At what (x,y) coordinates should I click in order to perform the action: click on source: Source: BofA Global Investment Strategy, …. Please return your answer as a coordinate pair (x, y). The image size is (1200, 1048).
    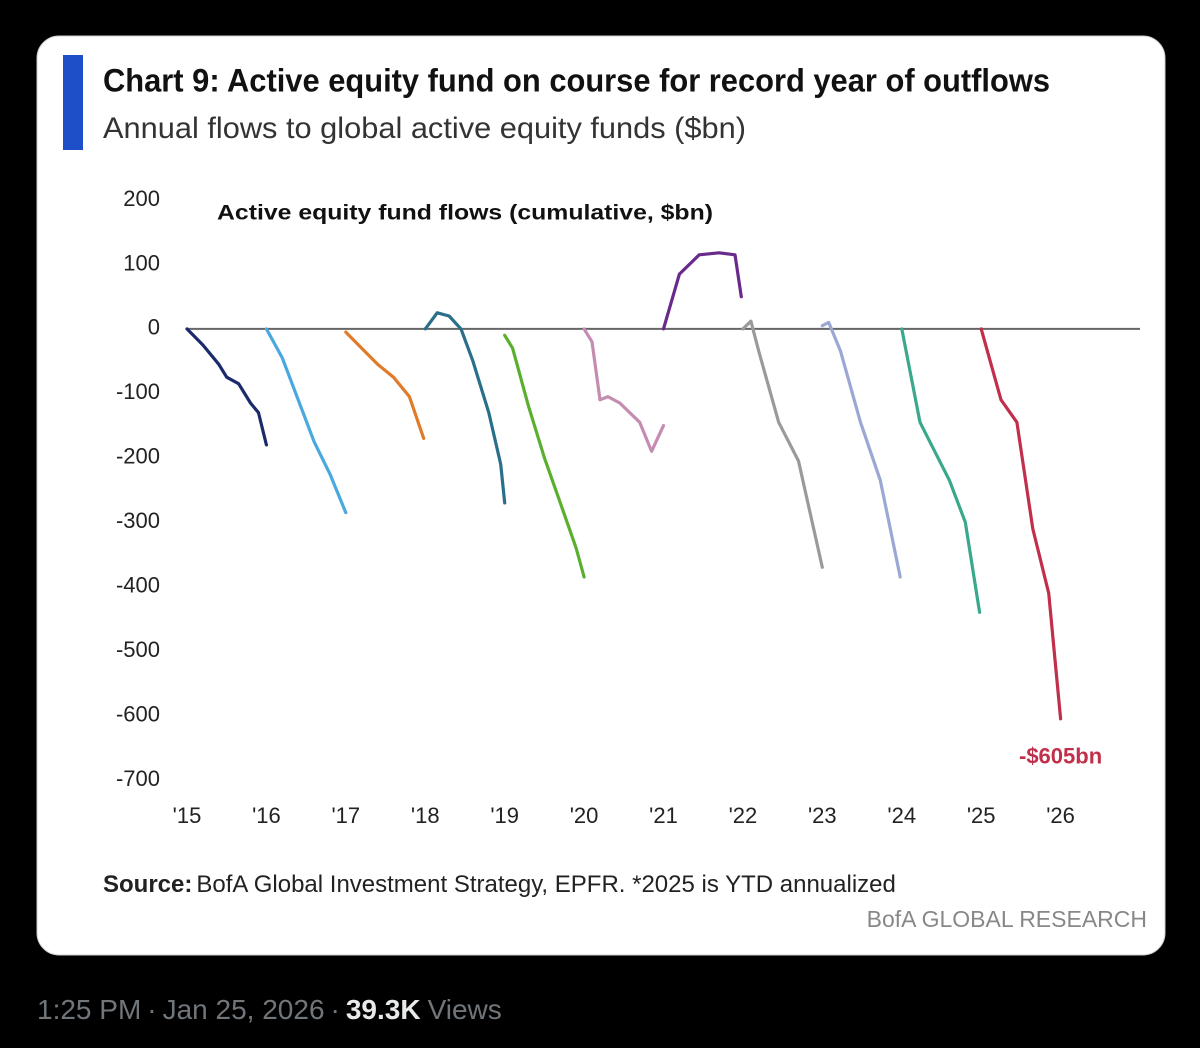
    Looking at the image, I should click on (499, 884).